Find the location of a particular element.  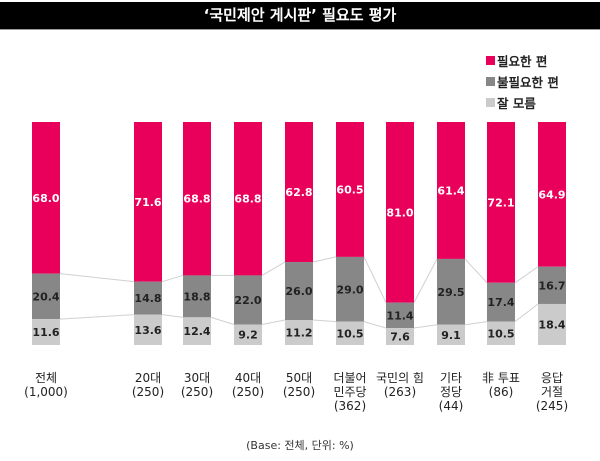

data-label: 11.4 is located at coordinates (399, 315).